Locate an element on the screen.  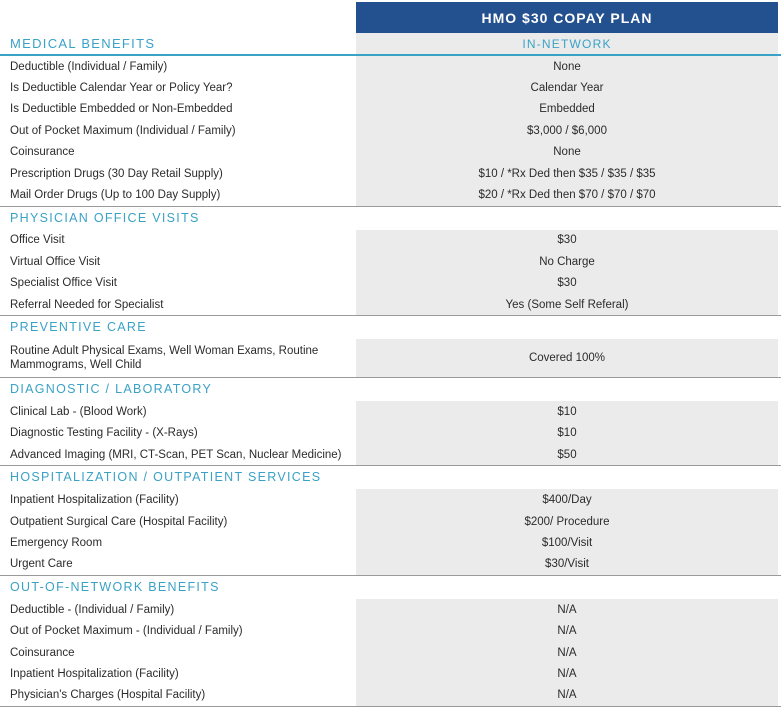
benefit-value: $400/Day is located at coordinates (567, 500).